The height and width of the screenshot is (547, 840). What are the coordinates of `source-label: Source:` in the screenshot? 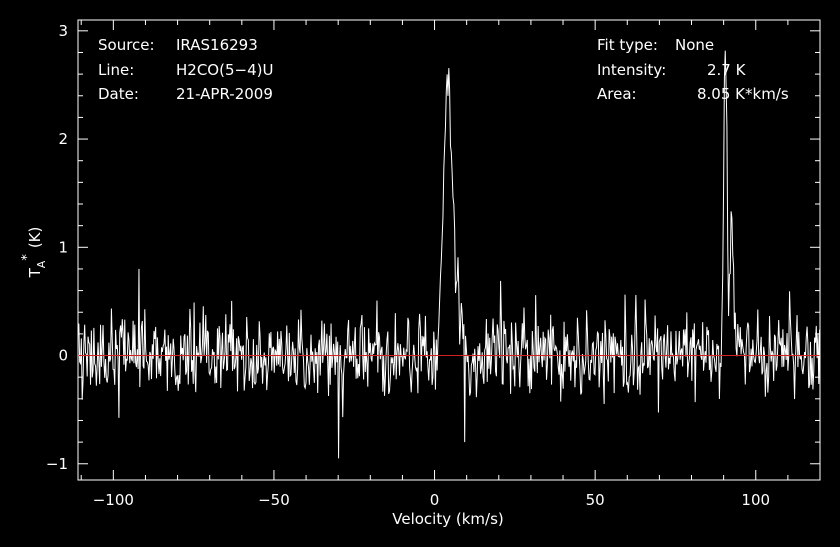 It's located at (126, 45).